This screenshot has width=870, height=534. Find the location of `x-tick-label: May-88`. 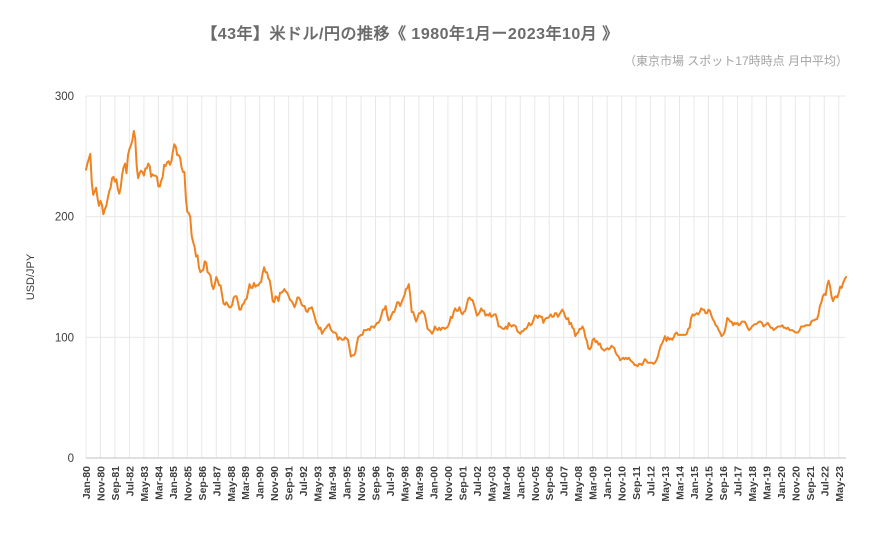

x-tick-label: May-88 is located at coordinates (232, 484).